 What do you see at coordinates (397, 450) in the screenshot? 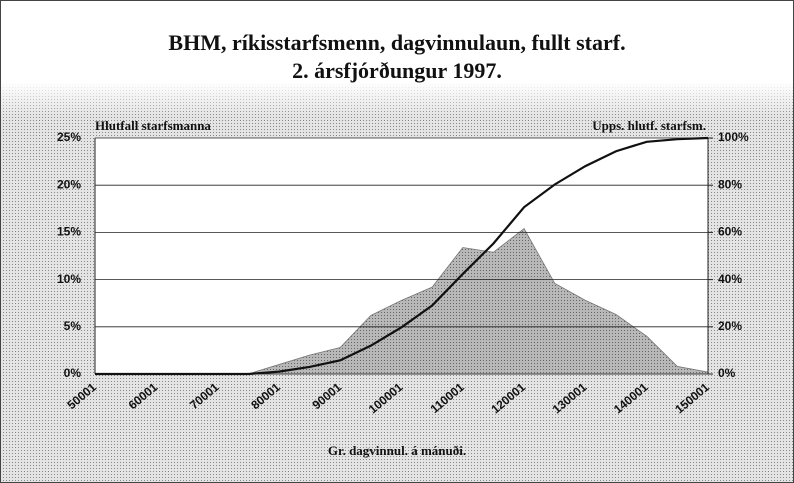
I see `x-axis-label: Gr. dagvinnul. á mánuði.` at bounding box center [397, 450].